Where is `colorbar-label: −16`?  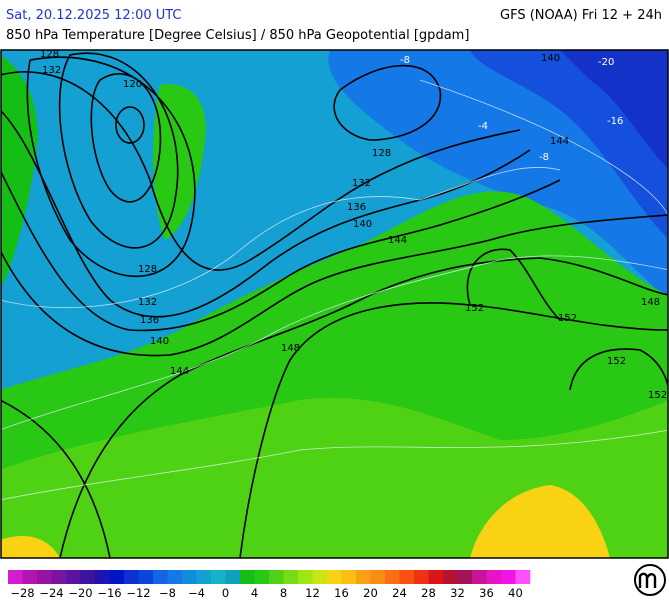 colorbar-label: −16 is located at coordinates (109, 593).